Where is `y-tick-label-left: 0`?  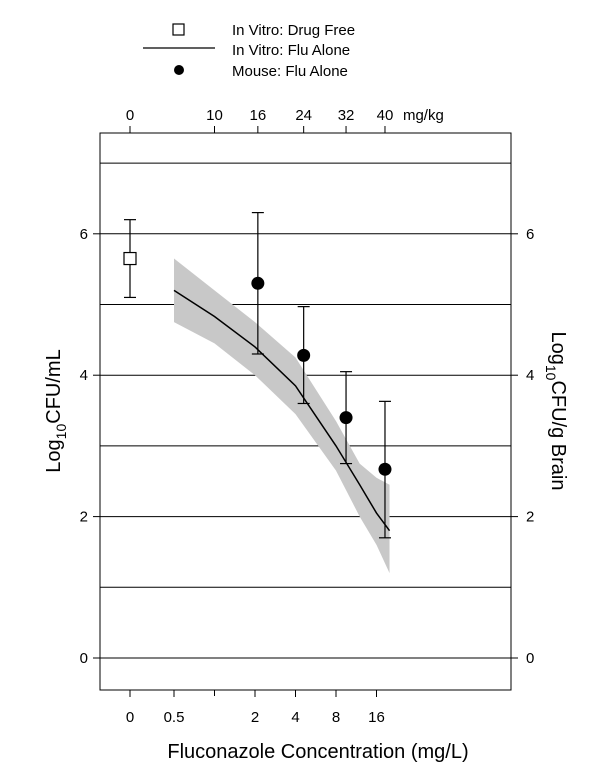 y-tick-label-left: 0 is located at coordinates (84, 658).